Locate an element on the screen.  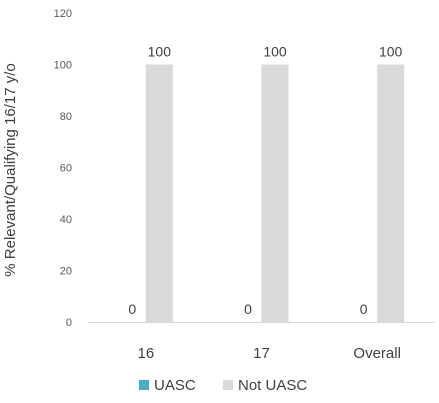
y-tick-label: 120 is located at coordinates (63, 14).